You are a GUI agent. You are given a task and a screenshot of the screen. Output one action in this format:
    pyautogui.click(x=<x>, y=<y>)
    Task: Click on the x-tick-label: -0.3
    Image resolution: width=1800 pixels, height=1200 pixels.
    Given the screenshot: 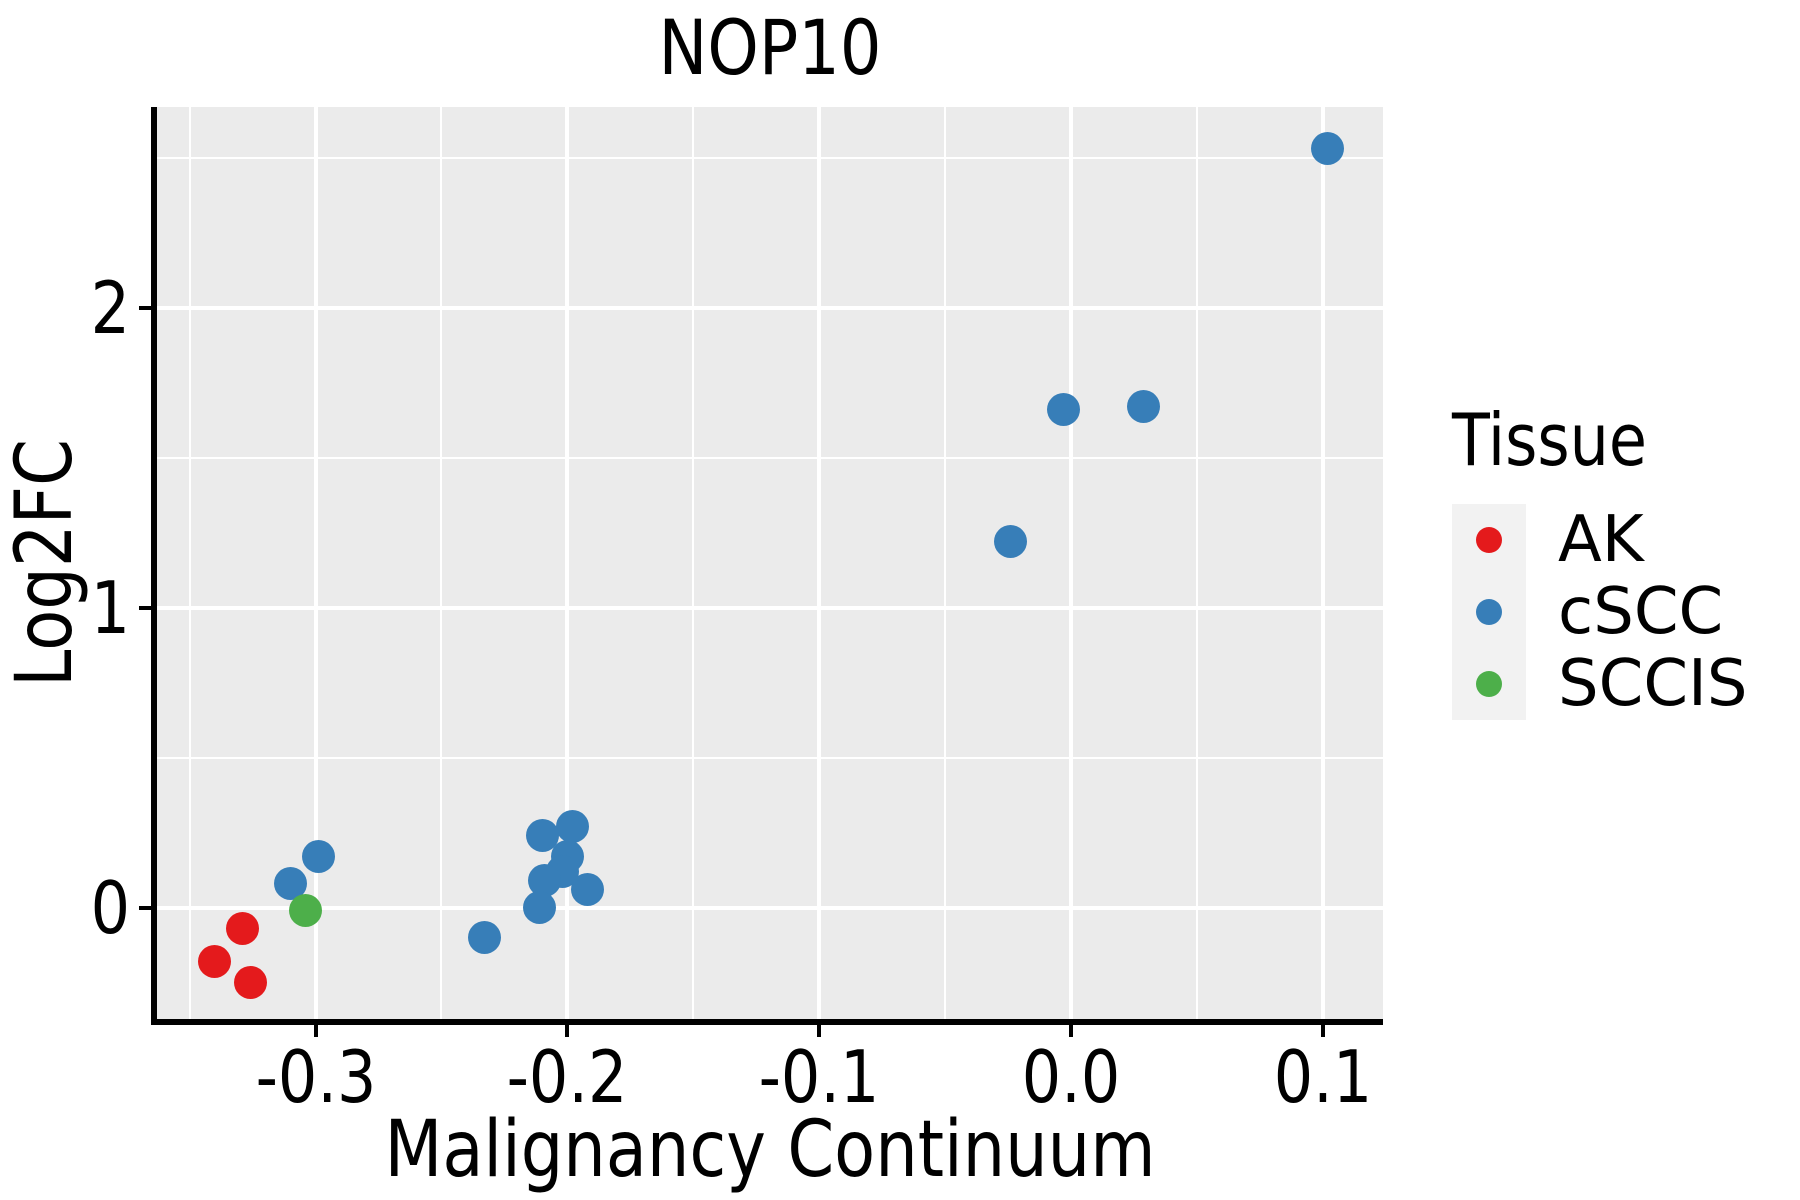 What is the action you would take?
    pyautogui.click(x=315, y=1077)
    